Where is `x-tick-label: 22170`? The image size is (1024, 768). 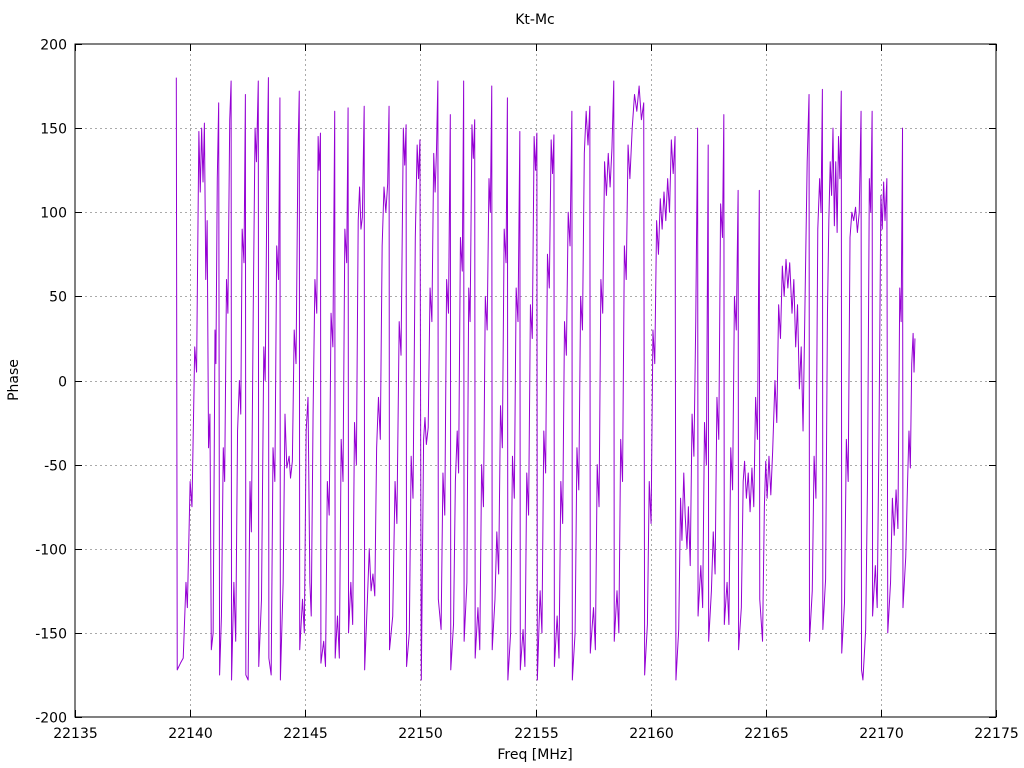
x-tick-label: 22170 is located at coordinates (881, 734).